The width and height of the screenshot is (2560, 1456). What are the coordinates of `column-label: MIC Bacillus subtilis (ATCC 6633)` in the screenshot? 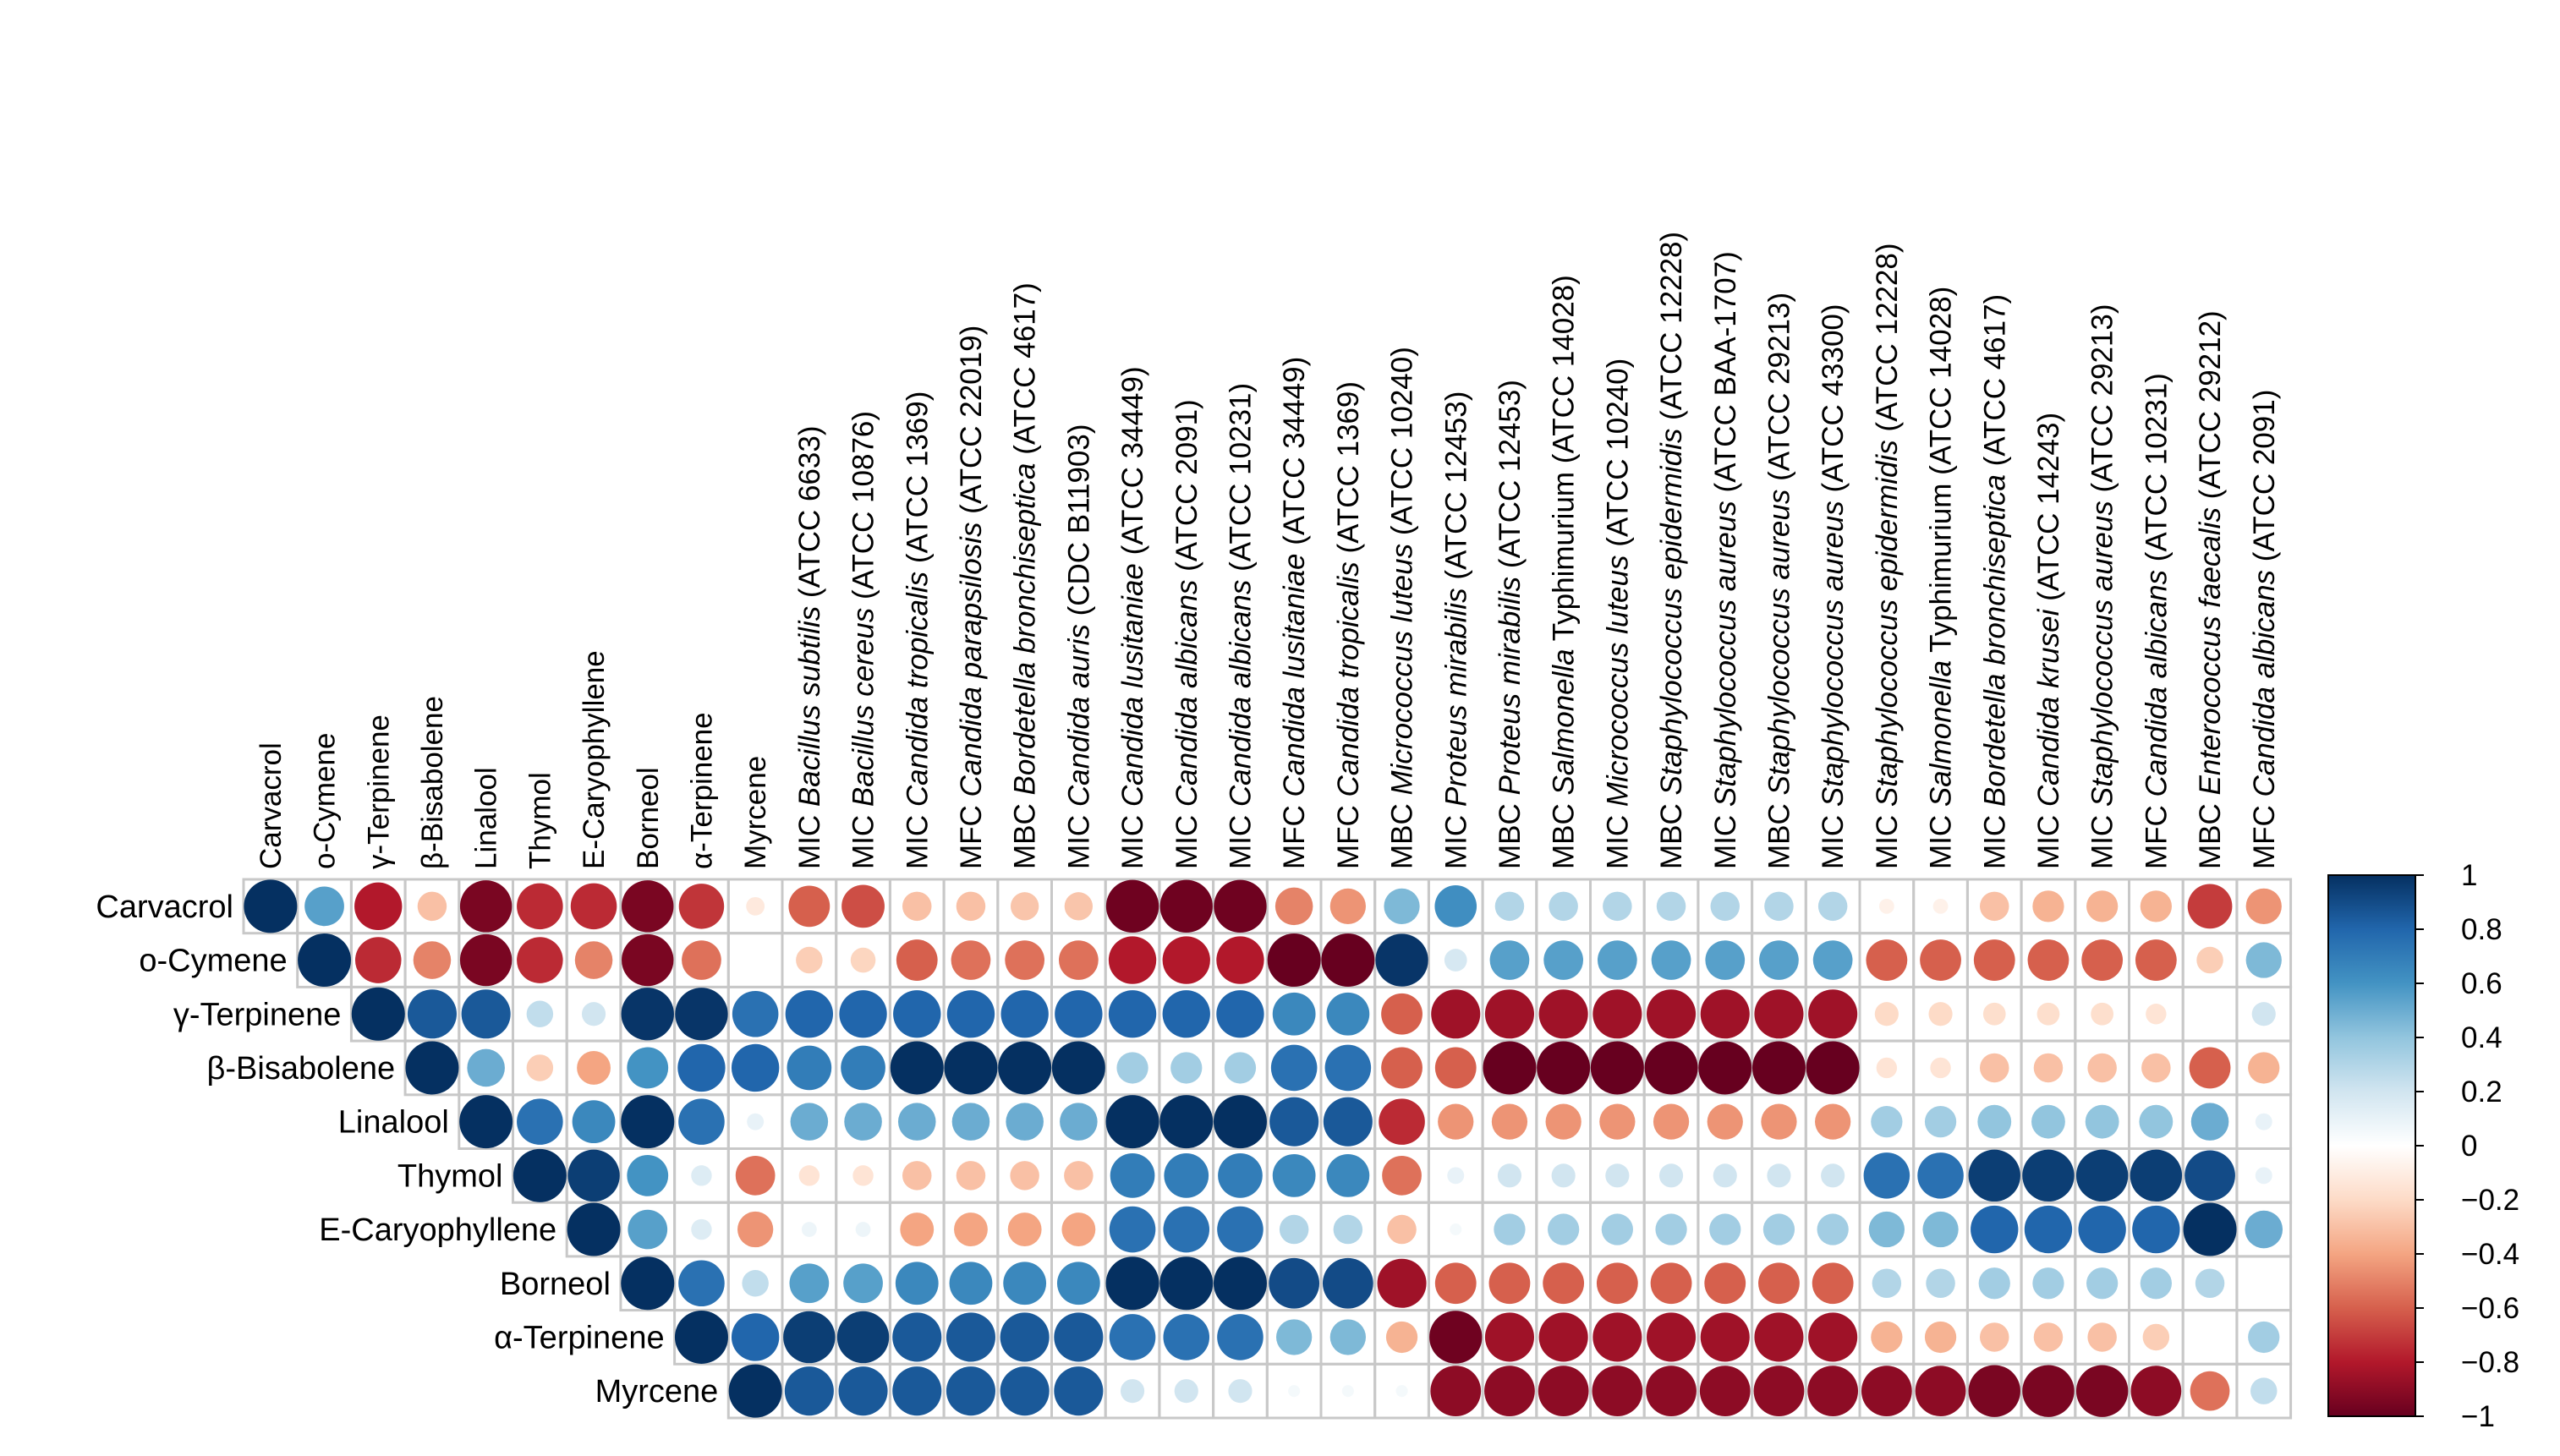 It's located at (809, 647).